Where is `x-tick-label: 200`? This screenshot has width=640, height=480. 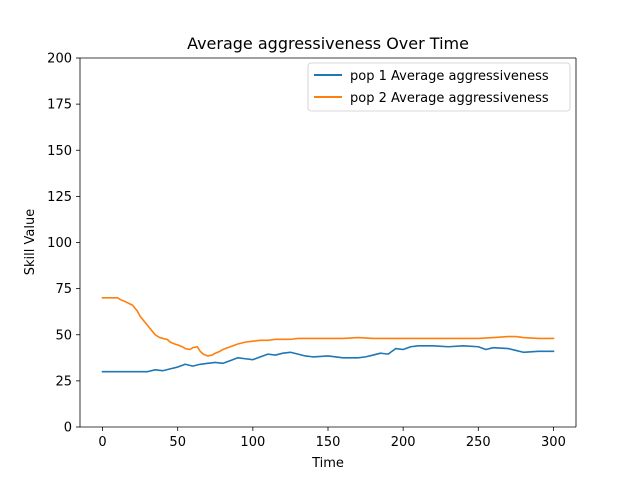 x-tick-label: 200 is located at coordinates (403, 442).